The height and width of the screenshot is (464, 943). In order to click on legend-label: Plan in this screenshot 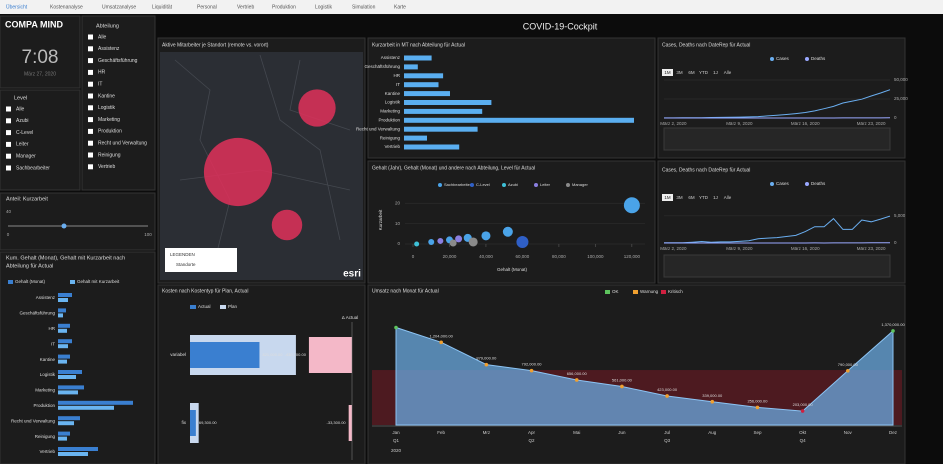, I will do `click(233, 306)`.